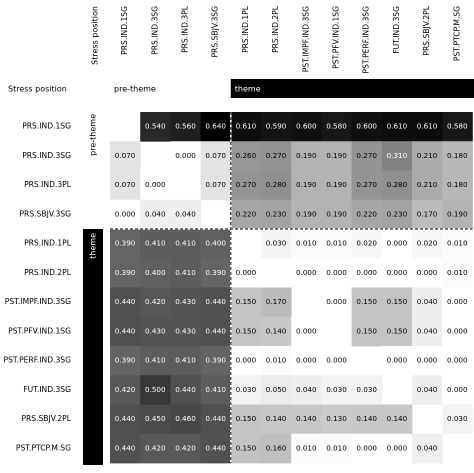 Image resolution: width=474 pixels, height=473 pixels. I want to click on cell-value-label: 0.130, so click(336, 418).